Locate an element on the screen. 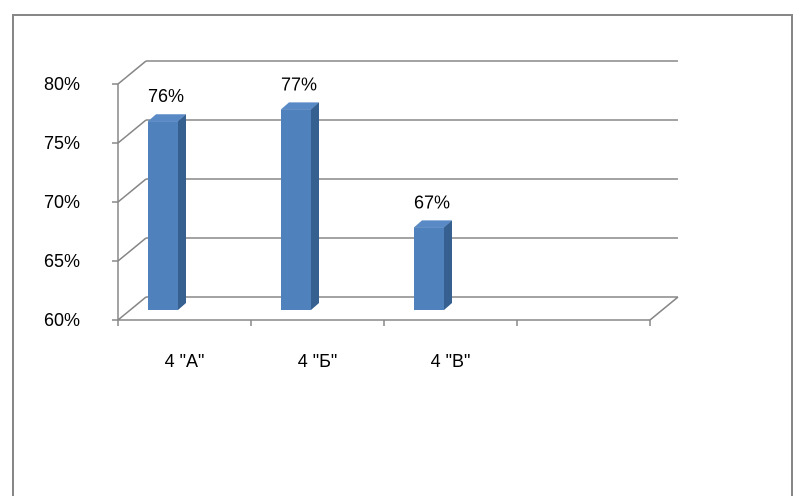 The image size is (808, 496). y-tick-label: 60% is located at coordinates (62, 320).